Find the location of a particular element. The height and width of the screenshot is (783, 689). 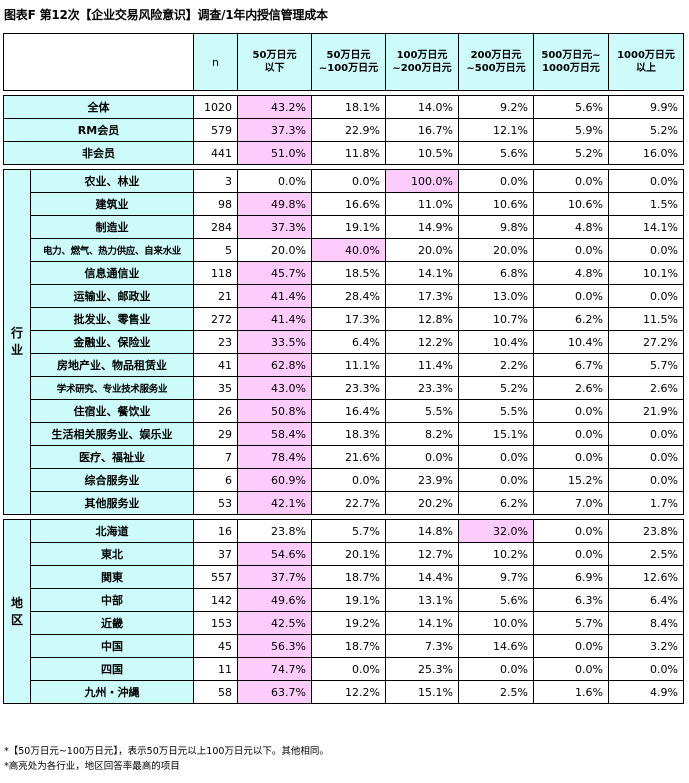

table-row: 其他服务业 53 42.1% 22.7% 20.2% 6.2% 7.0% 1.7% is located at coordinates (344, 503).